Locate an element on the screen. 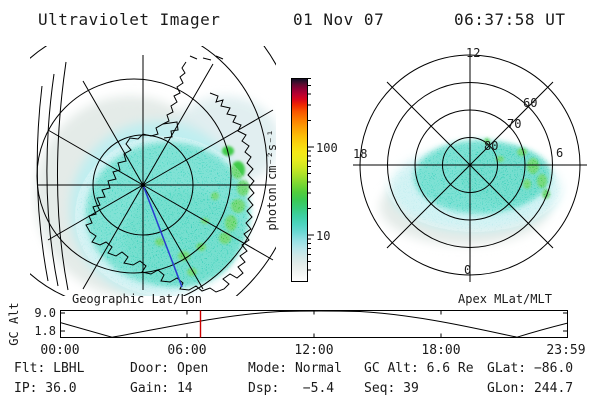 The height and width of the screenshot is (400, 600). mlt-label-12: 12 is located at coordinates (473, 53).